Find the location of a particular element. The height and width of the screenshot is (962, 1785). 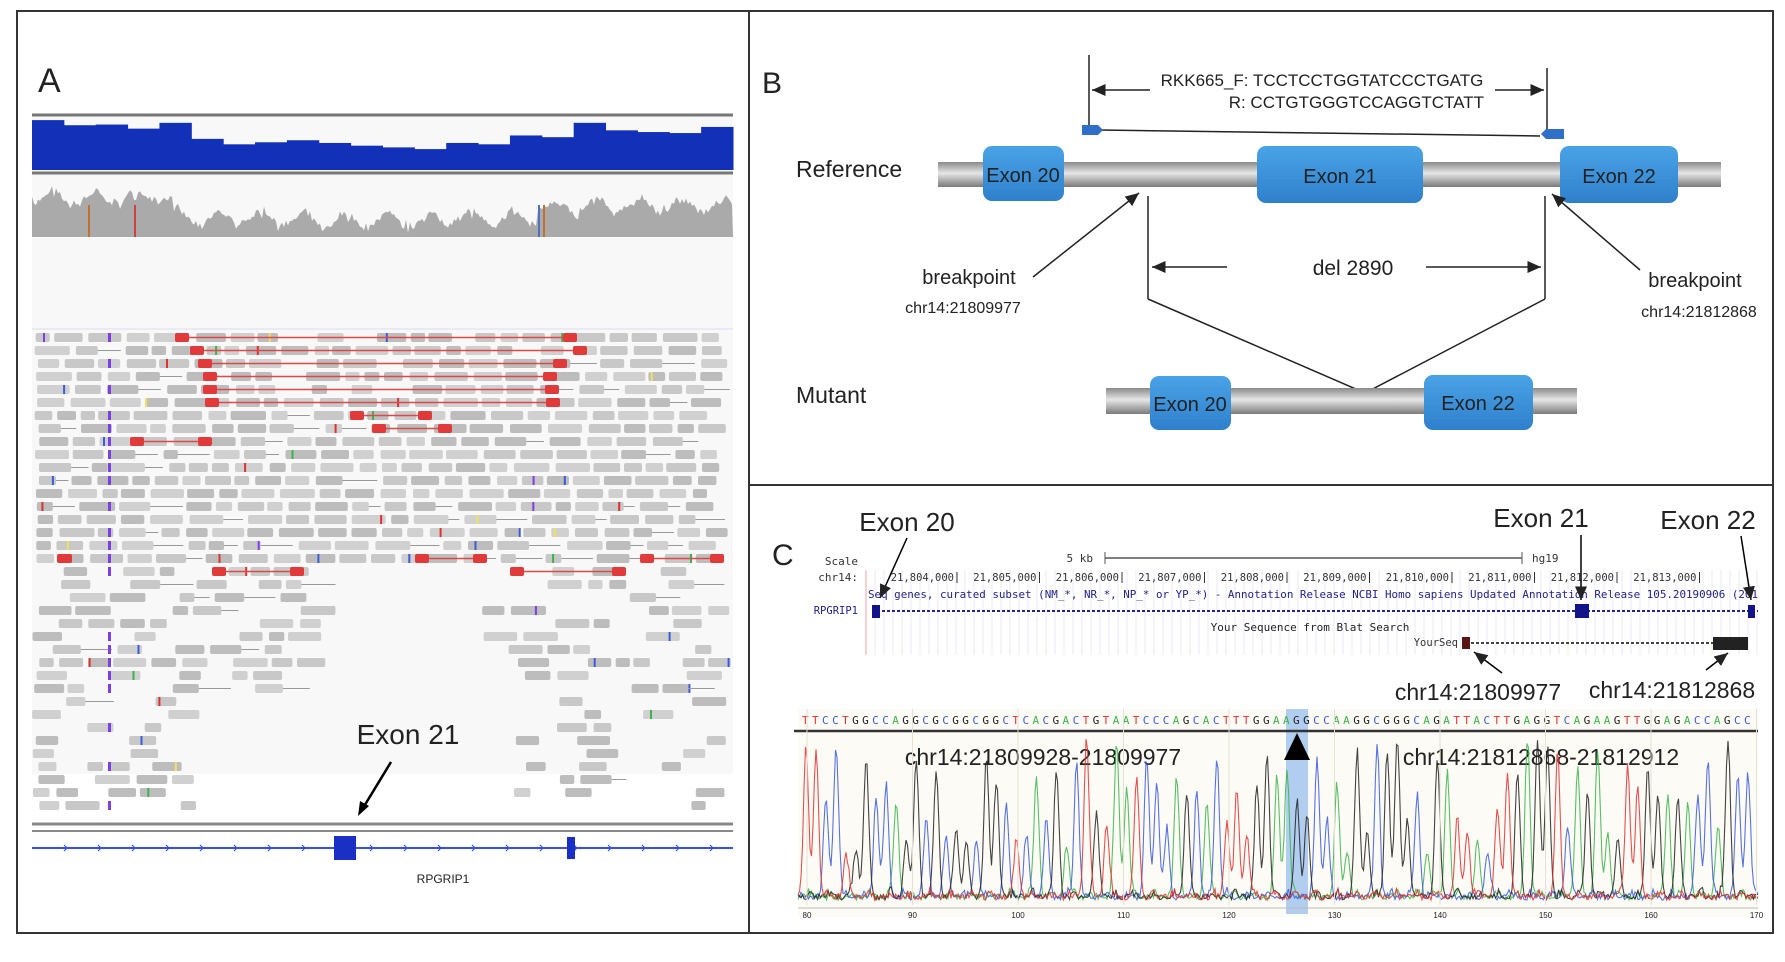

breakpoint-left-label: breakpoint is located at coordinates (969, 278).